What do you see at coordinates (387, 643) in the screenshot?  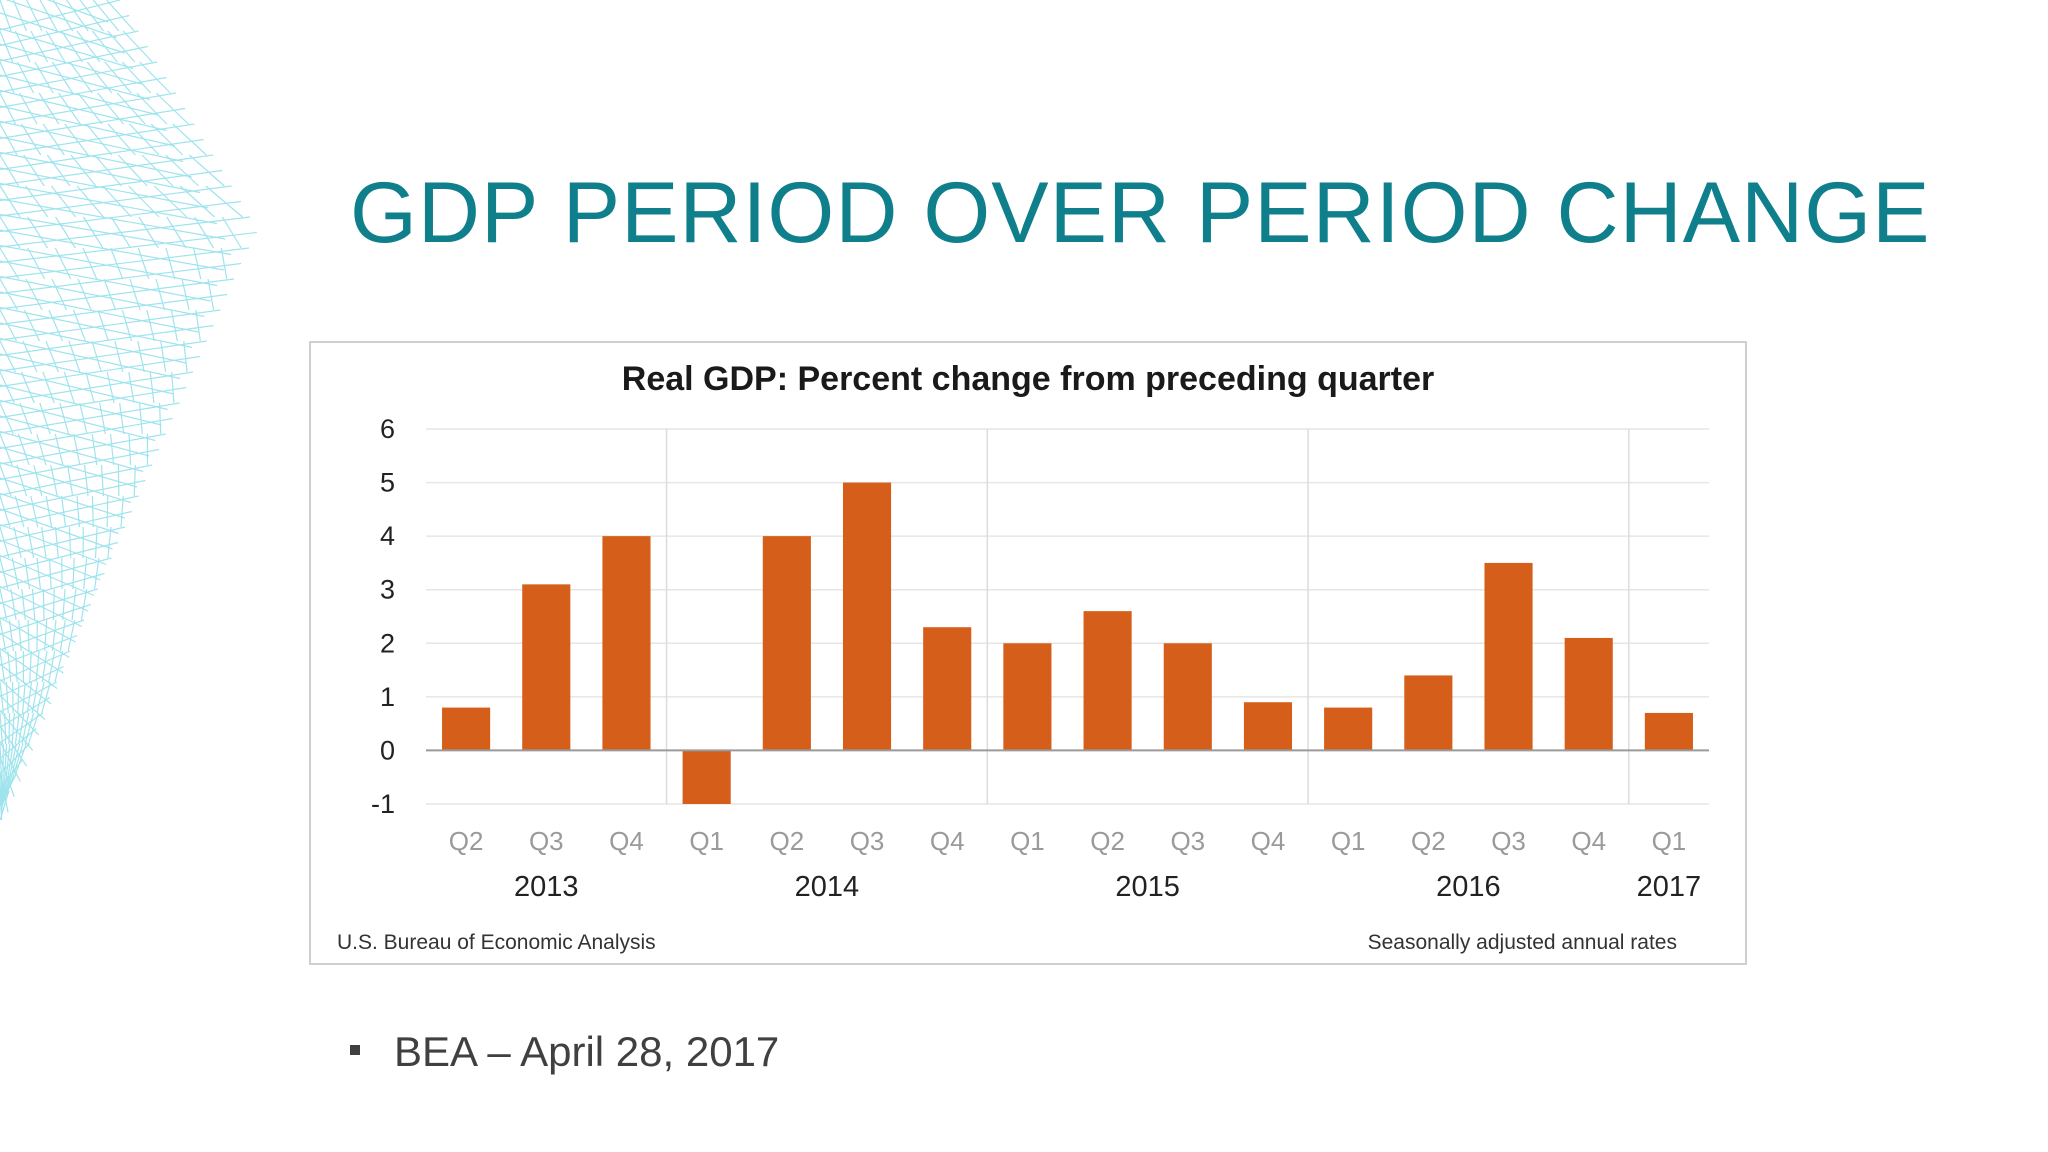 I see `y-tick-label: 2` at bounding box center [387, 643].